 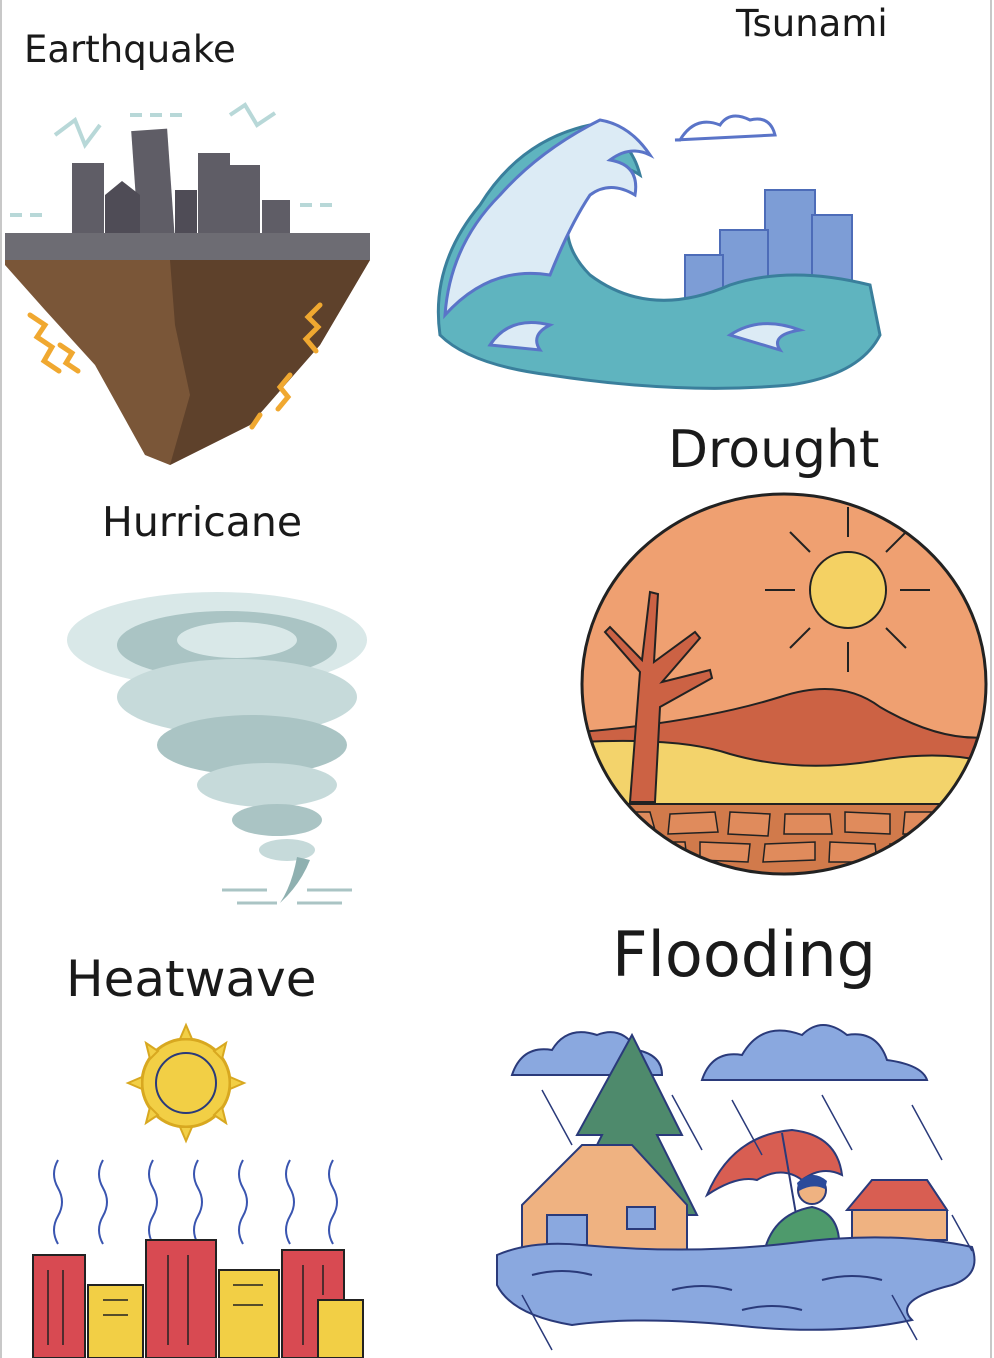 I want to click on flooding-label: Flooding, so click(x=744, y=954).